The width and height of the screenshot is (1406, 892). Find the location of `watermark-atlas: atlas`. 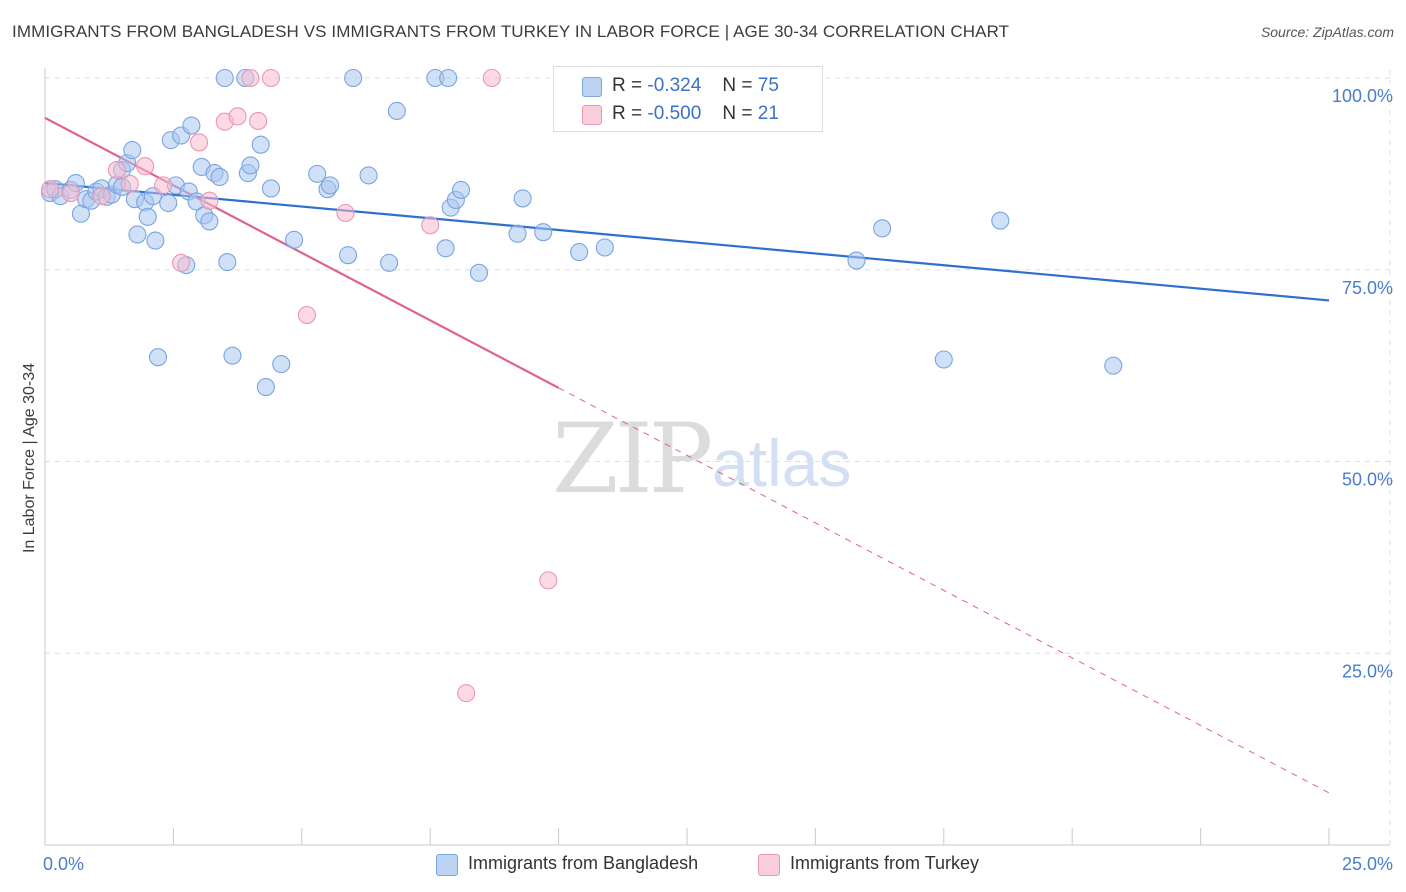

watermark-atlas: atlas is located at coordinates (781, 463).